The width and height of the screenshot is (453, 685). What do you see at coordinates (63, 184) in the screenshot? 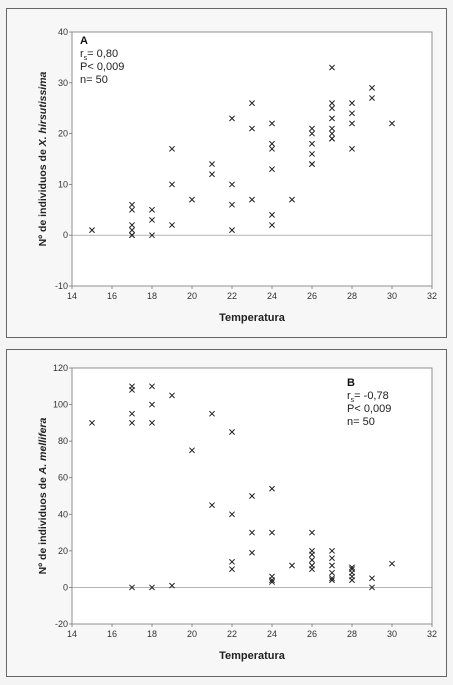
I see `y-tick-label: 10` at bounding box center [63, 184].